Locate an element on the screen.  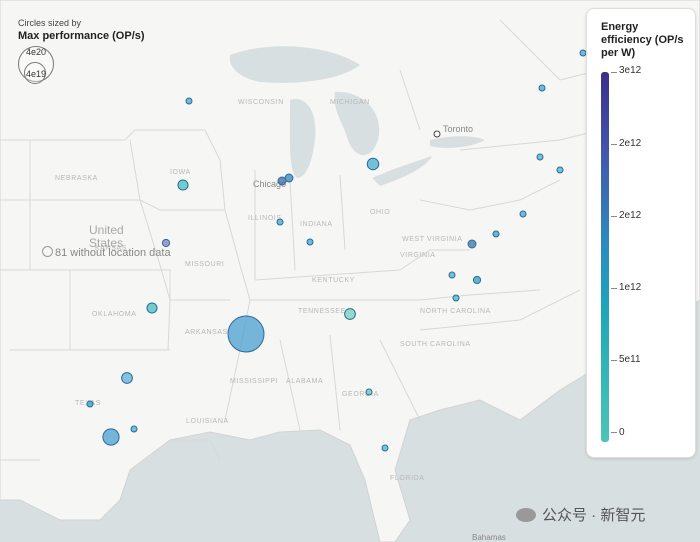
color-legend-title: Energy efficiency (OP/s per W) is located at coordinates (642, 40).